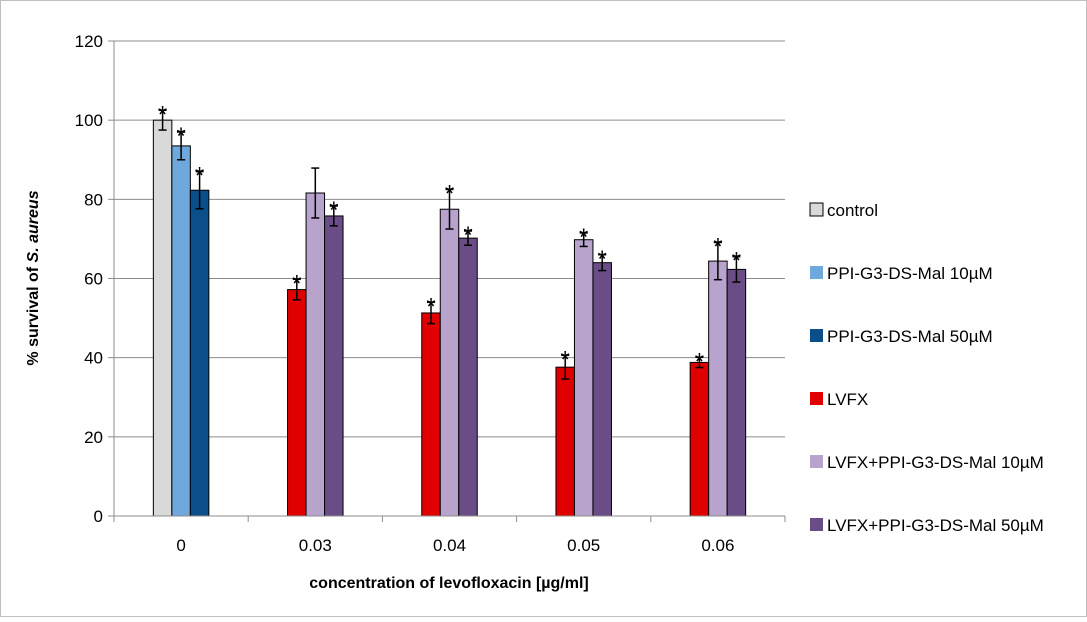 Image resolution: width=1087 pixels, height=622 pixels. Describe the element at coordinates (93, 437) in the screenshot. I see `y-tick-label: 20` at that location.